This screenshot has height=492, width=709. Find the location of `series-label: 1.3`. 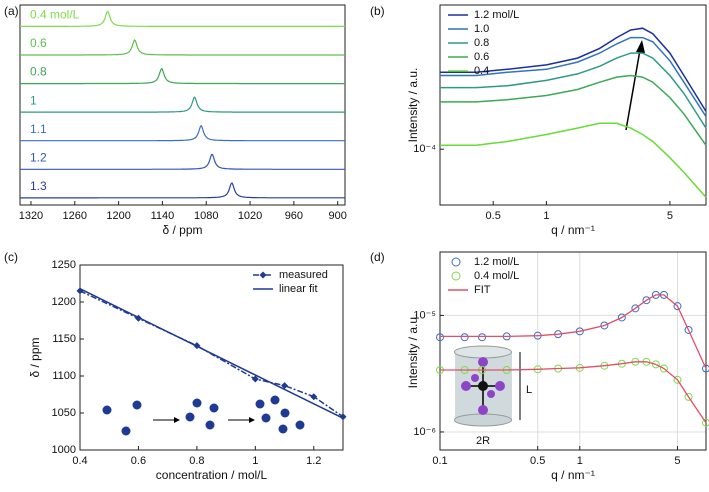

series-label: 1.3 is located at coordinates (38, 186).